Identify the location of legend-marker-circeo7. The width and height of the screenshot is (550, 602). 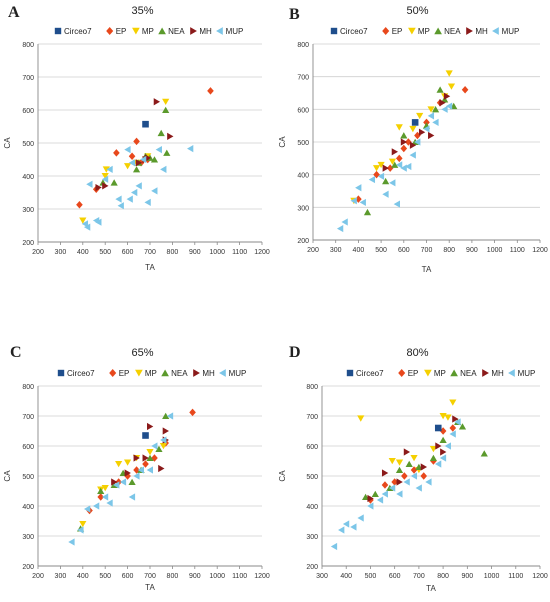
(61, 373).